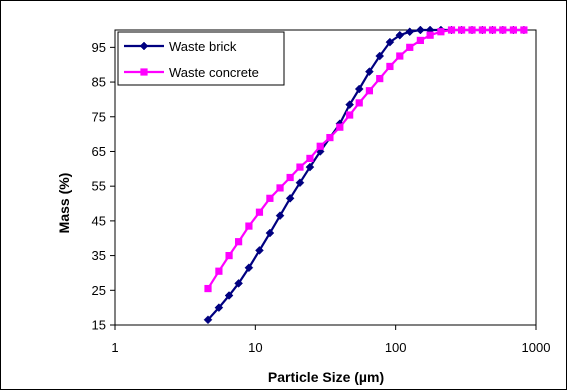  Describe the element at coordinates (214, 72) in the screenshot. I see `legend-label: Waste concrete` at that location.